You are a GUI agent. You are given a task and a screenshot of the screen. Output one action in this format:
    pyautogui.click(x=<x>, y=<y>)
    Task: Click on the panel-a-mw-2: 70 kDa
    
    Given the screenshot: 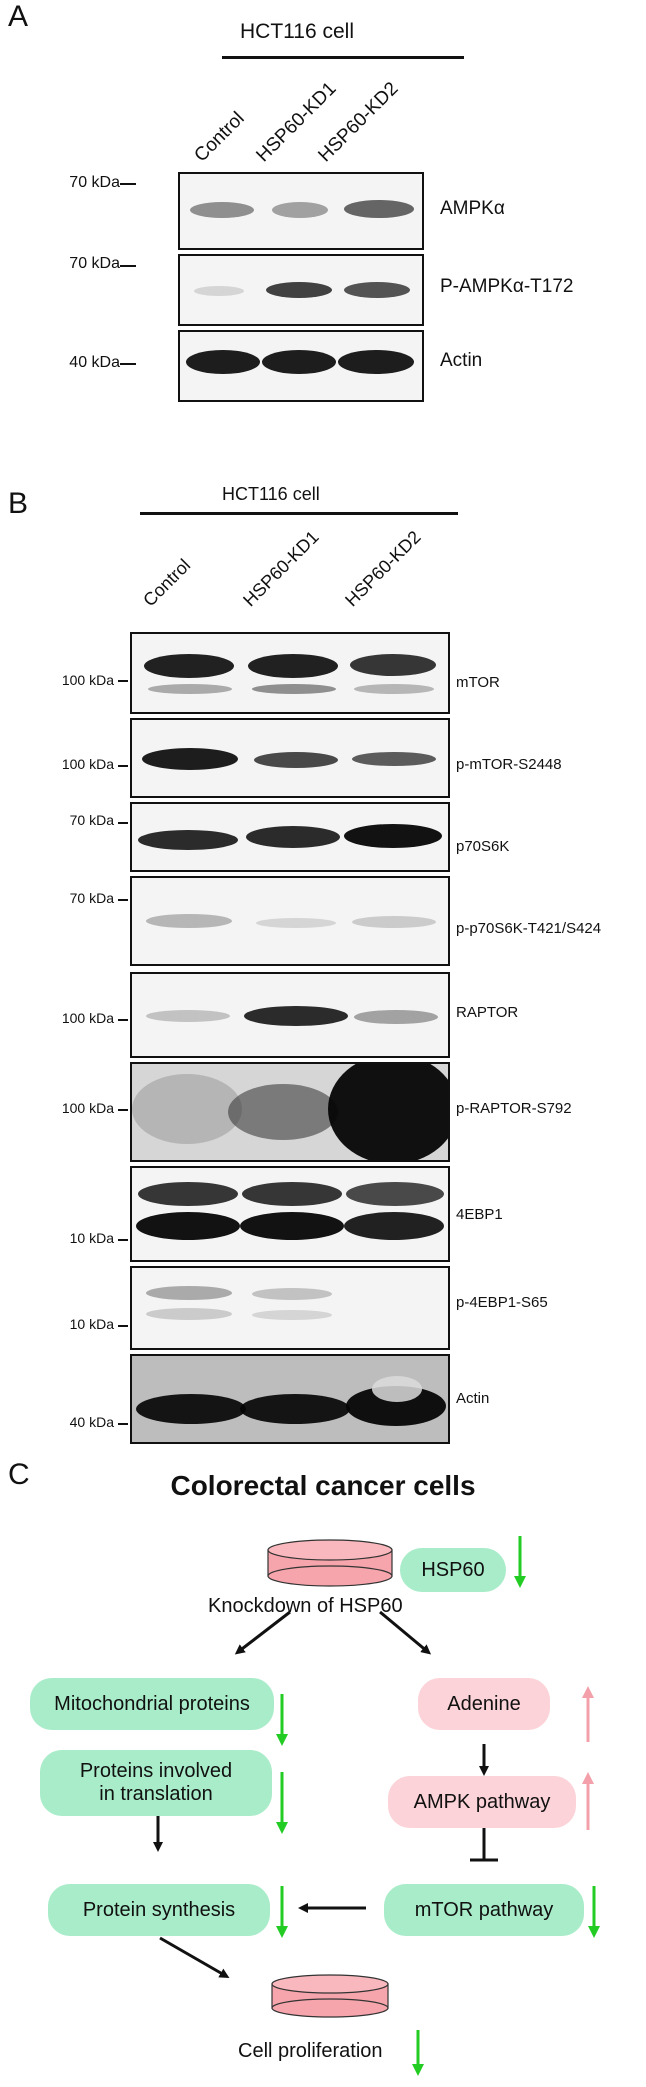 What is the action you would take?
    pyautogui.click(x=94, y=263)
    